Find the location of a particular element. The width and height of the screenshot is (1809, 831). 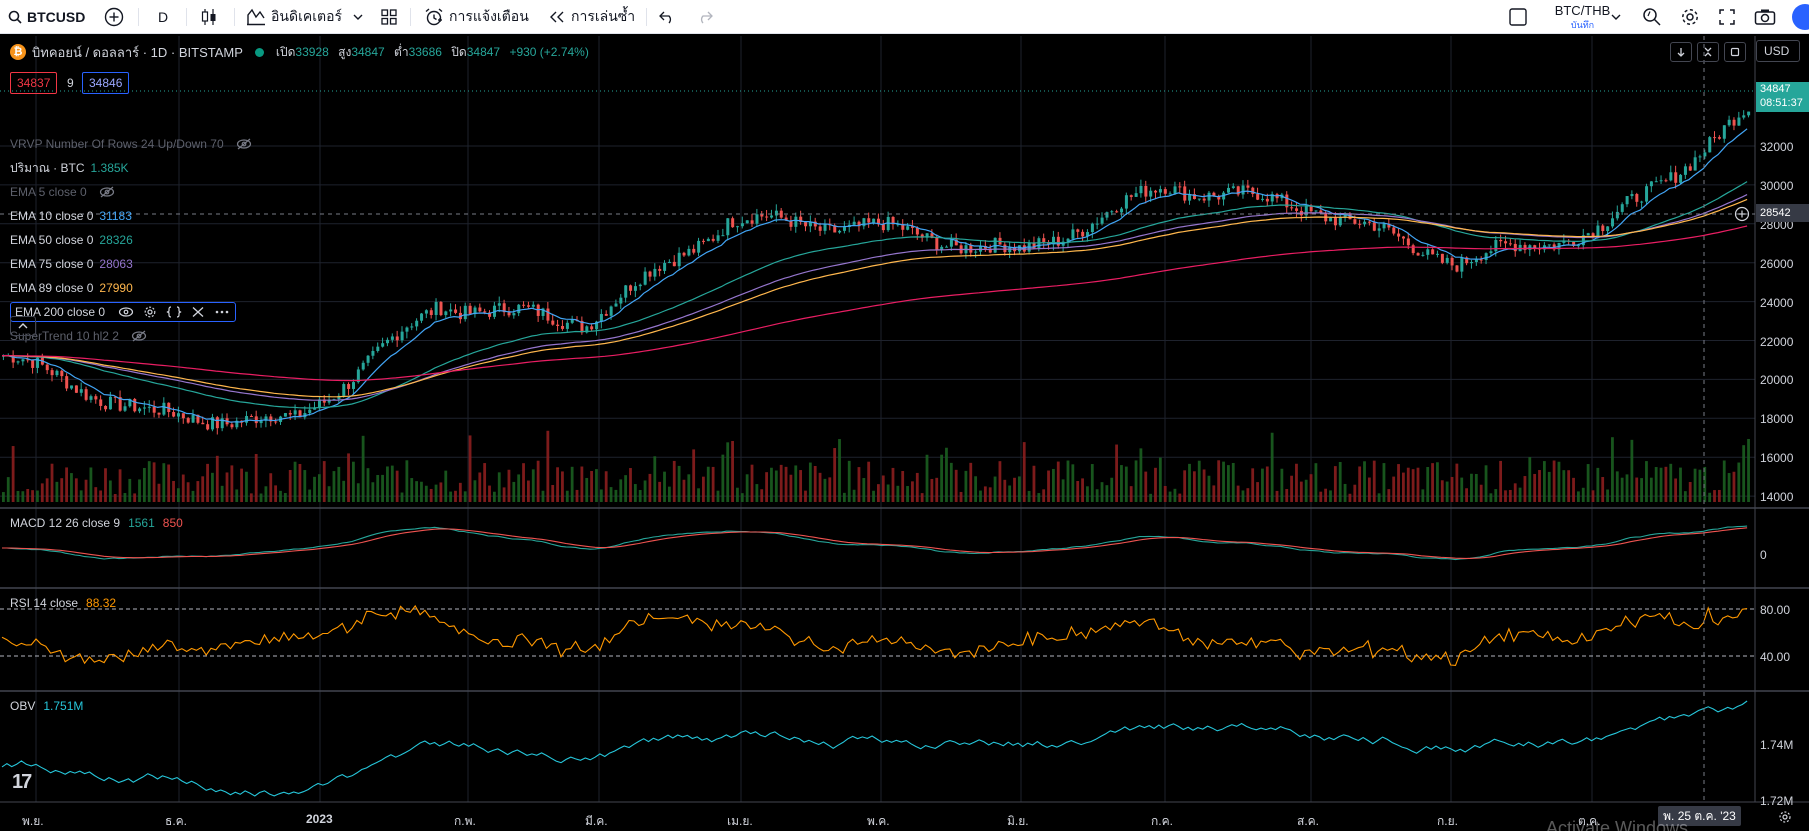

redo-icon is located at coordinates (706, 17).